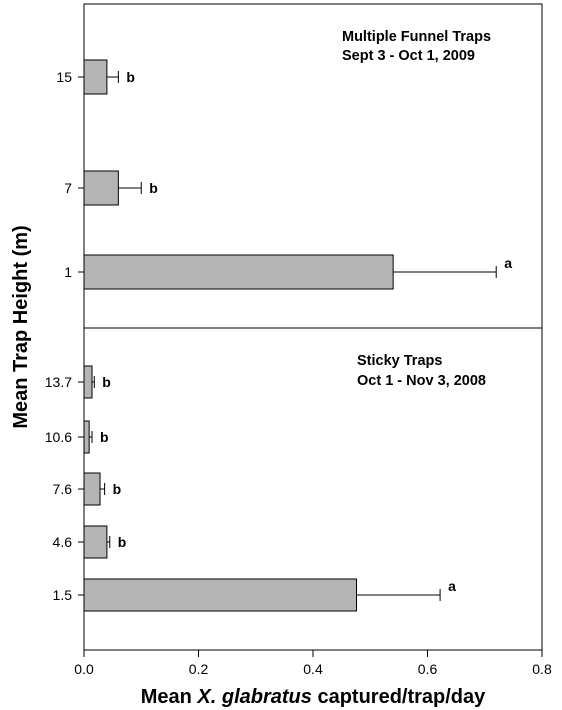 The width and height of the screenshot is (562, 710). I want to click on x-axis-title-suffix: captured/trap/day, so click(399, 697).